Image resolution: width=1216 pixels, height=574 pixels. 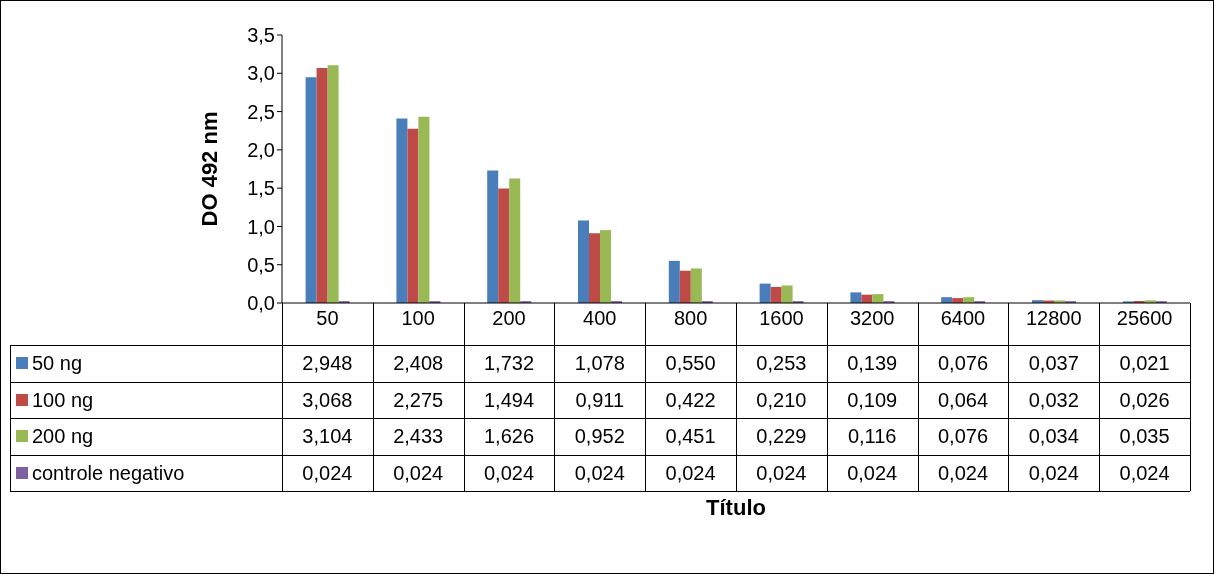 What do you see at coordinates (963, 318) in the screenshot?
I see `x-tick-label: 6400` at bounding box center [963, 318].